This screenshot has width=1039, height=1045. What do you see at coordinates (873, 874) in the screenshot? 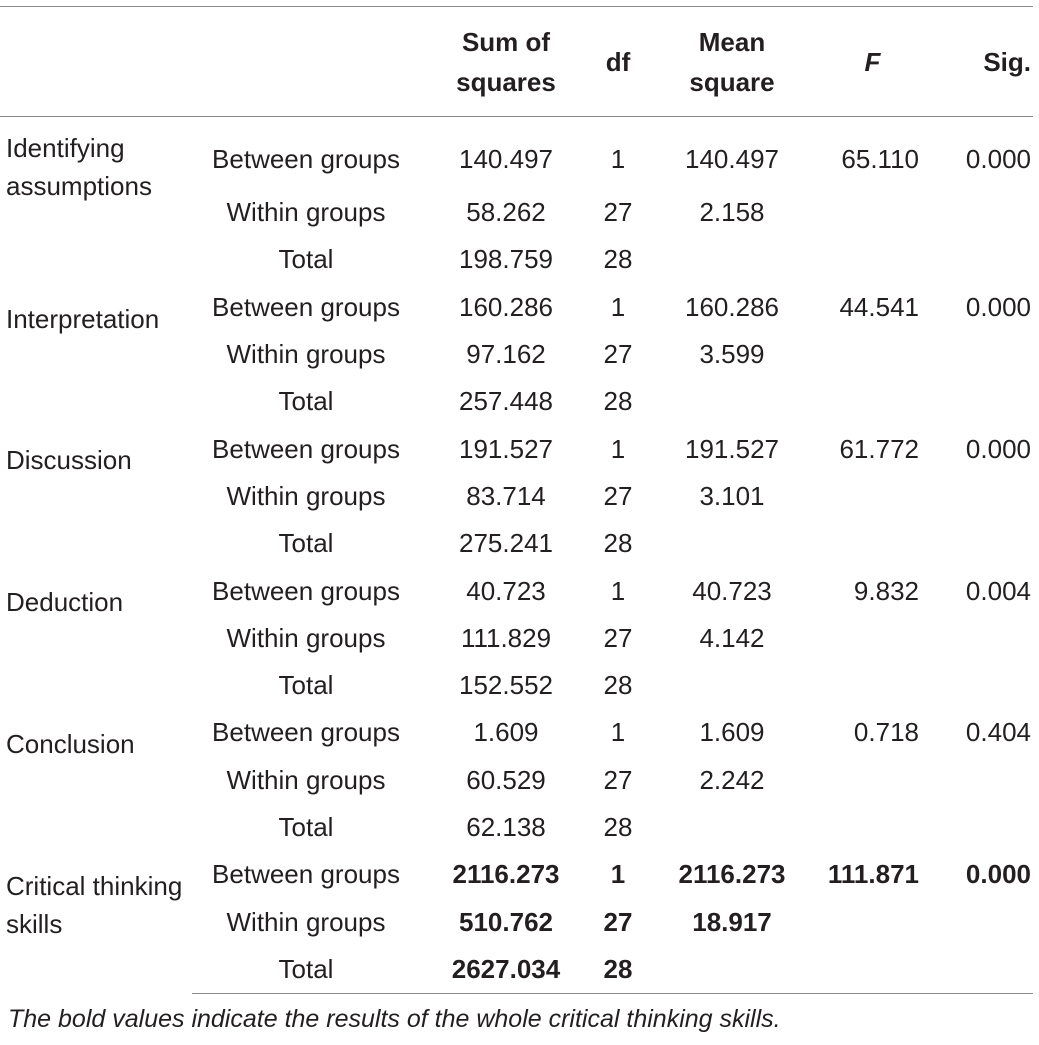
I see `f-cell: 111.871` at bounding box center [873, 874].